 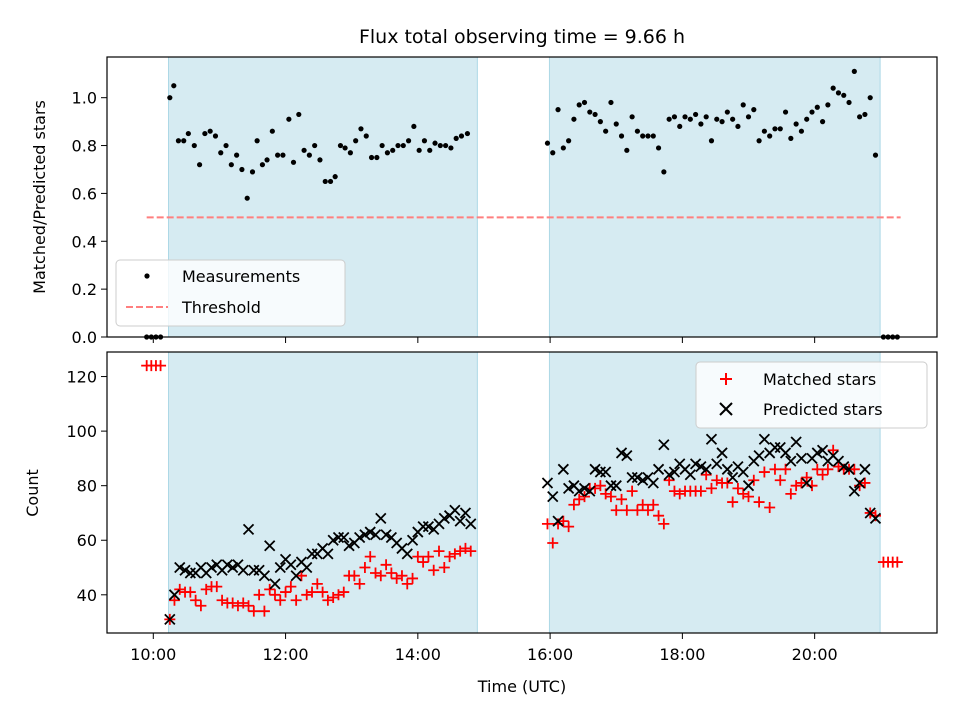 I want to click on bottom-legend: Matched stars Predicted stars, so click(x=811, y=395).